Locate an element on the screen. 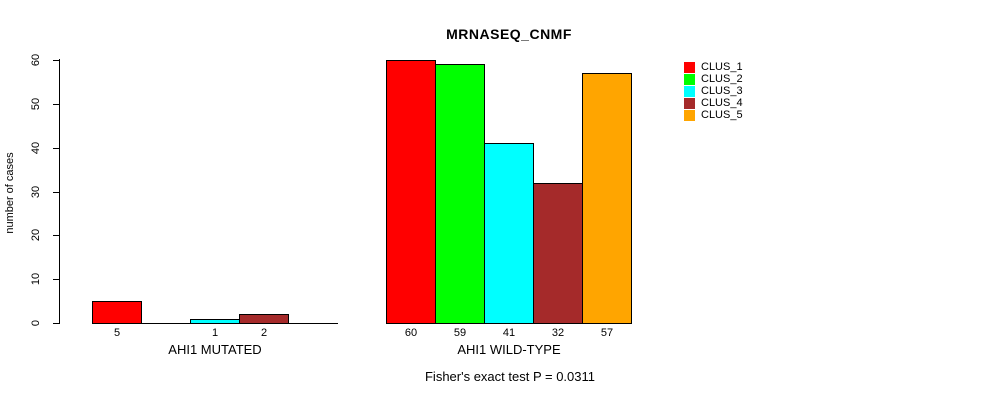 The image size is (990, 400). group-label: AHI1 MUTATED is located at coordinates (215, 349).